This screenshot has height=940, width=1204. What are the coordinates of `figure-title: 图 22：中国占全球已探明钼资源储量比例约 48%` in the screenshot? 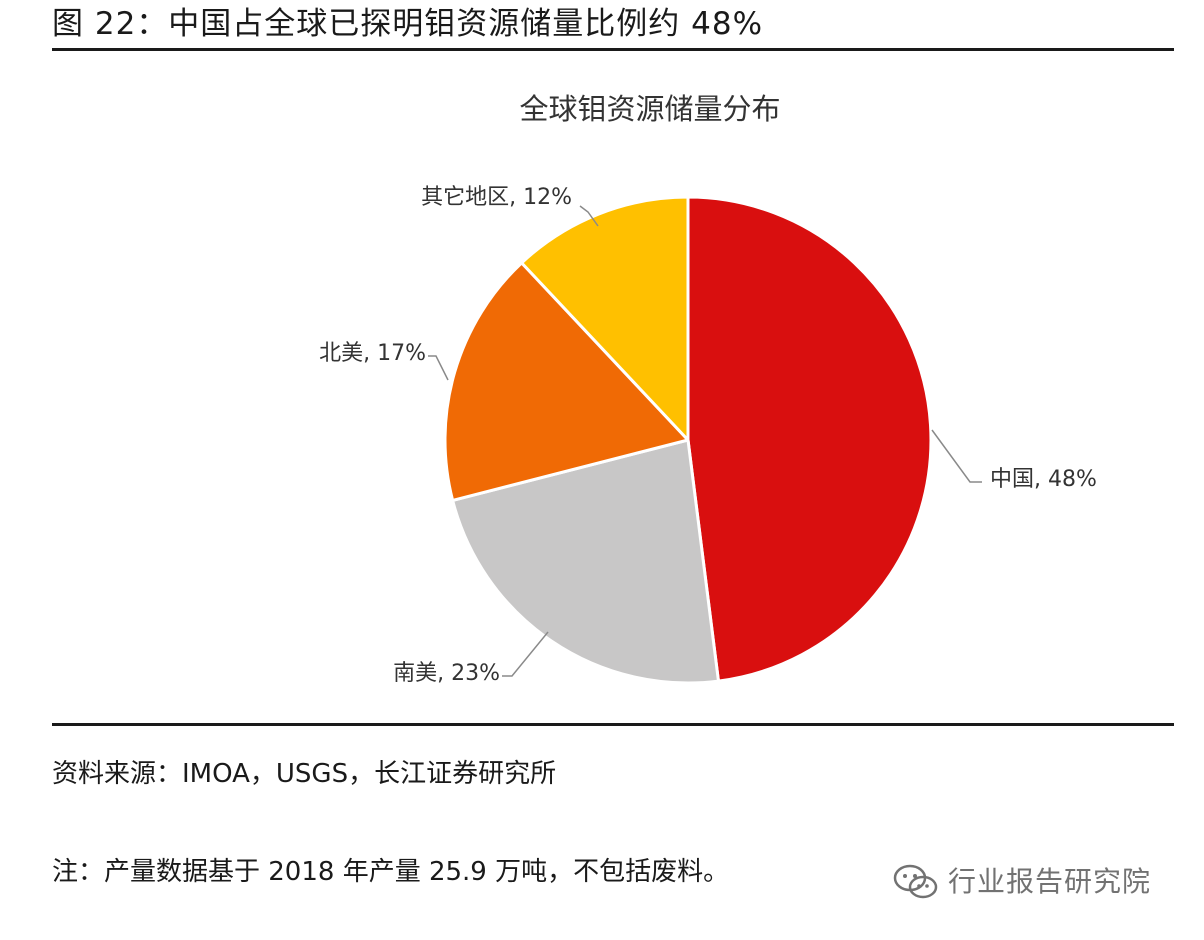 It's located at (408, 24).